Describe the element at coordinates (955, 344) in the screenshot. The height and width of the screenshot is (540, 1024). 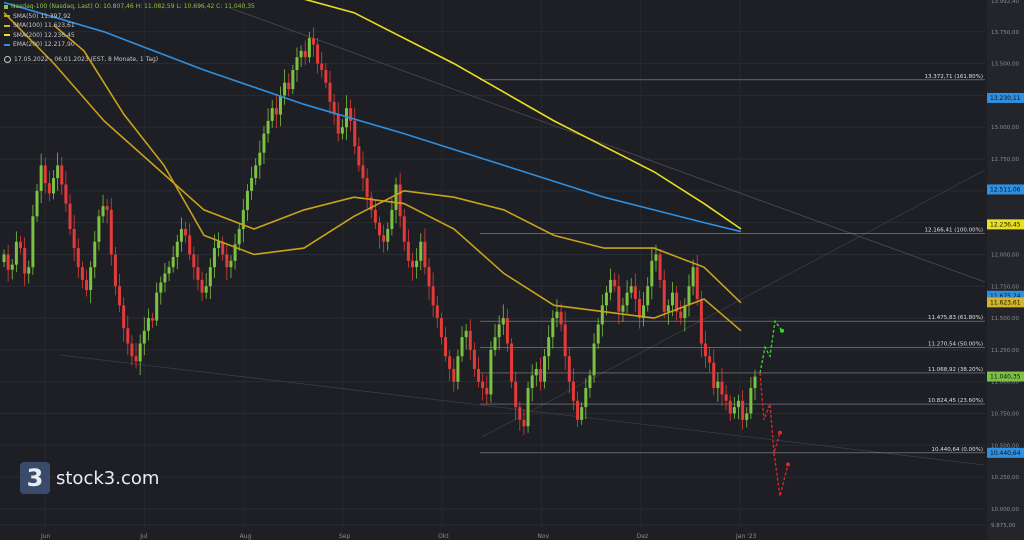
I see `fib-level-label: 11.270,54 (50.00%)` at that location.